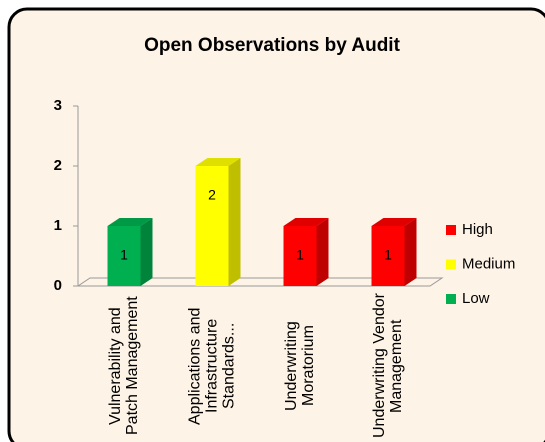  I want to click on y-tick-label: 0, so click(58, 285).